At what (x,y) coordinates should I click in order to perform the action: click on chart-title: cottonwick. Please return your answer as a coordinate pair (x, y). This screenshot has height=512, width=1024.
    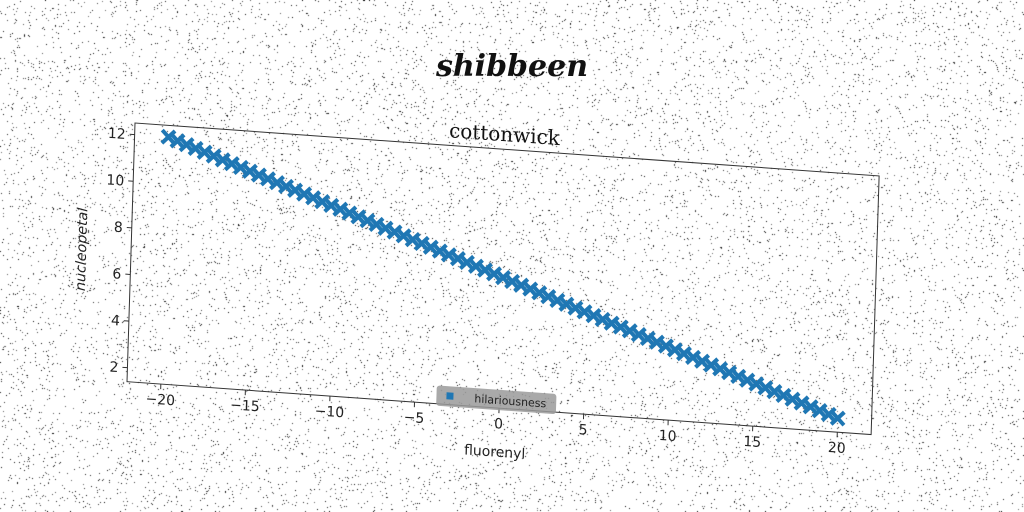
    Looking at the image, I should click on (505, 134).